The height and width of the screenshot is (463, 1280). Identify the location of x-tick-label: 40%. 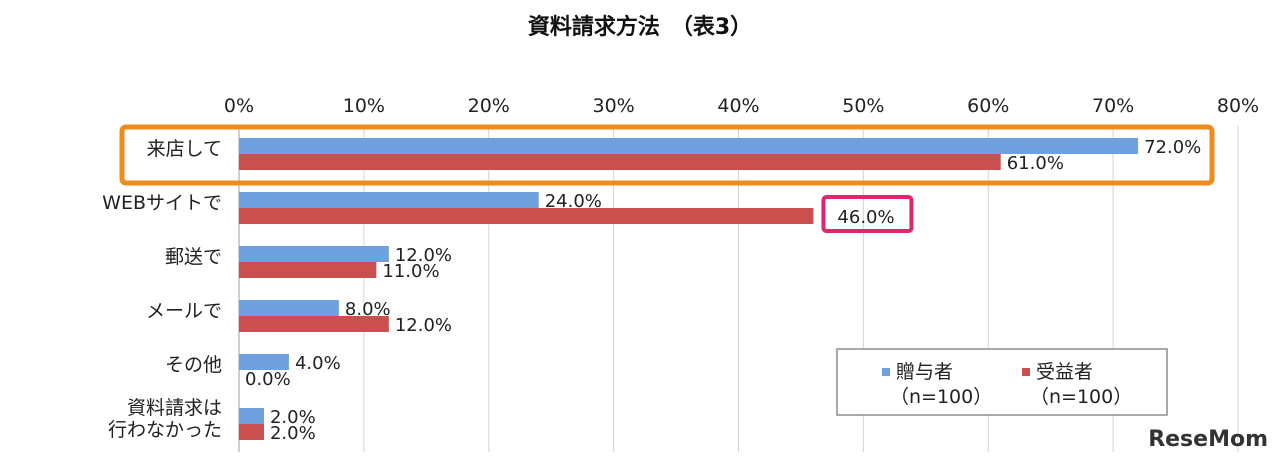
(738, 106).